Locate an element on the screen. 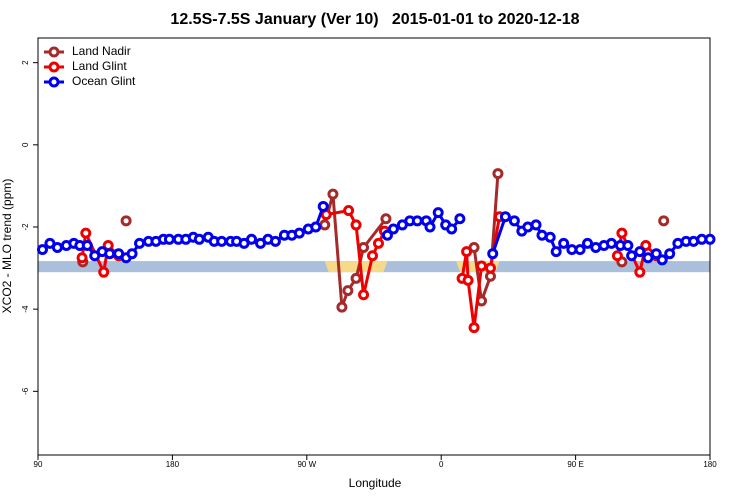 The height and width of the screenshot is (500, 750). x-tick-label: 90 W is located at coordinates (306, 464).